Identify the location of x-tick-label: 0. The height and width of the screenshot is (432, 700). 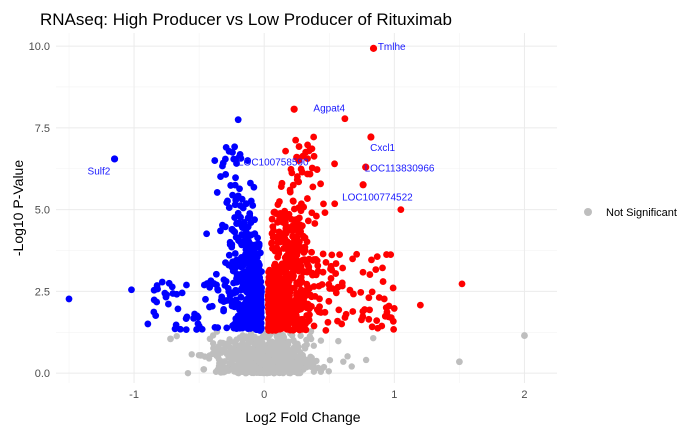
(264, 395).